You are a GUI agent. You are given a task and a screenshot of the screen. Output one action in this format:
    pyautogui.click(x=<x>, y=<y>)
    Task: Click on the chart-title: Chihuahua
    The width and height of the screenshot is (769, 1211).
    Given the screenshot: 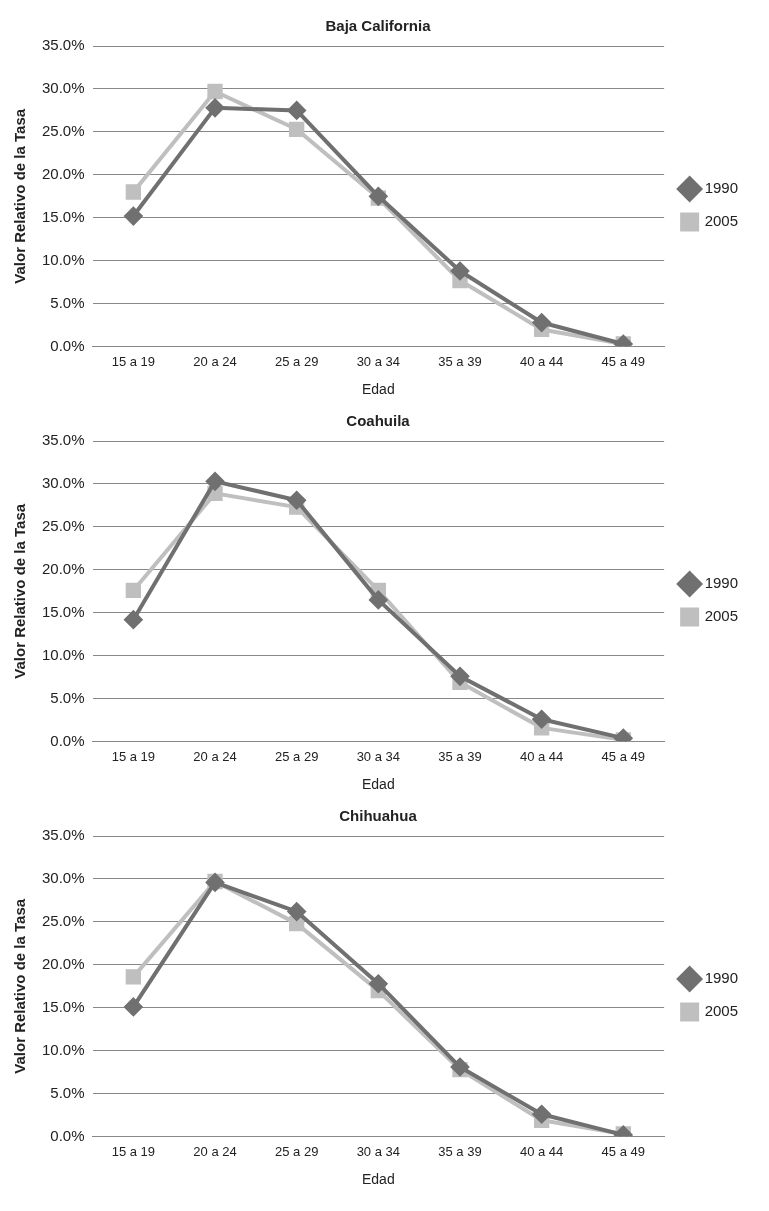 What is the action you would take?
    pyautogui.click(x=378, y=816)
    